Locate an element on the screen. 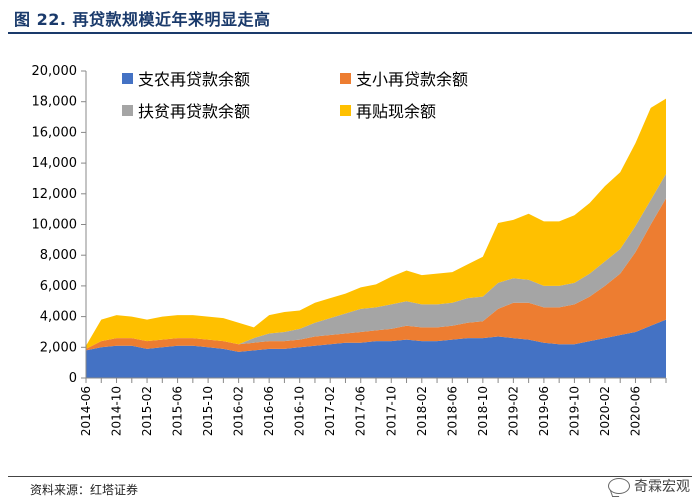  legend-label-rediscount: 再贴现余额 is located at coordinates (396, 111).